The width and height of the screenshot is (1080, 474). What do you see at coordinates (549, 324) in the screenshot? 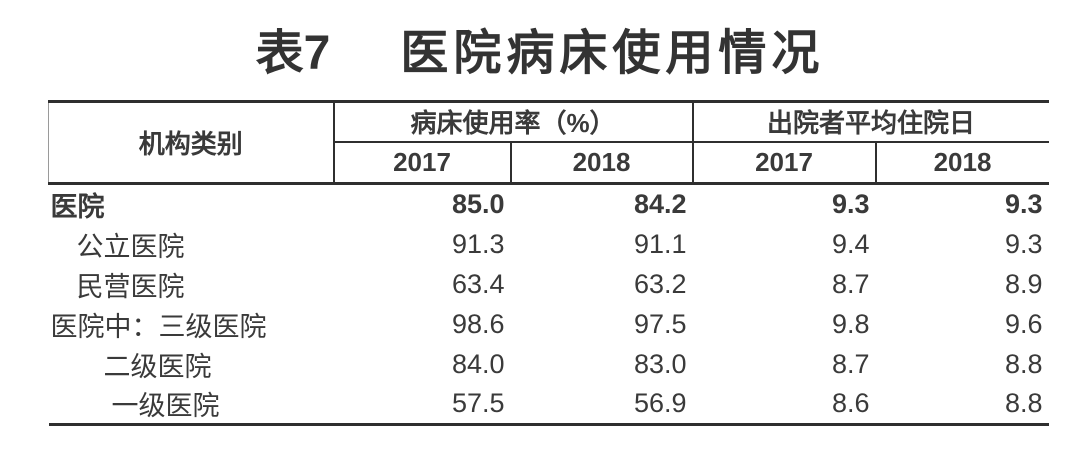
I see `table-row: 医院中：三级医院 98.6 97.5 9.8 9.6` at bounding box center [549, 324].